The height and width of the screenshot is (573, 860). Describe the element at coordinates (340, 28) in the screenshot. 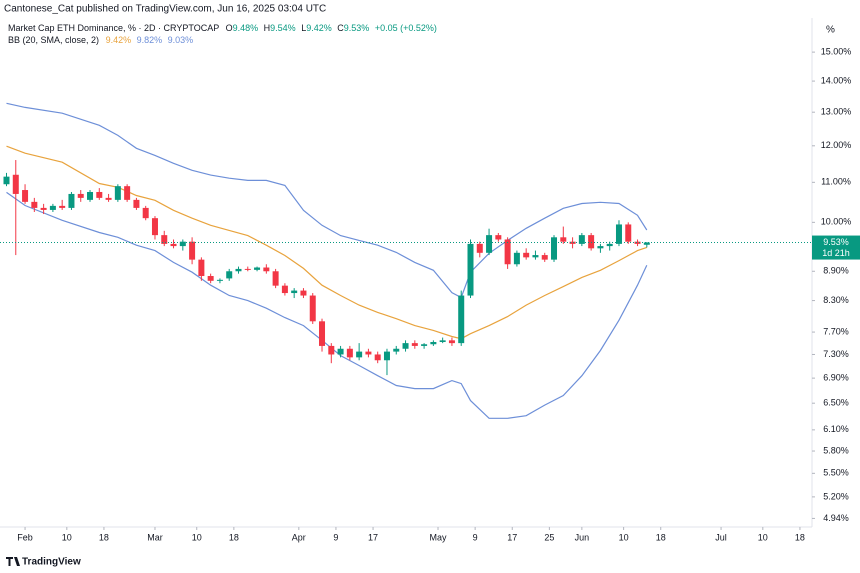

I see `ohlc-key: C` at that location.